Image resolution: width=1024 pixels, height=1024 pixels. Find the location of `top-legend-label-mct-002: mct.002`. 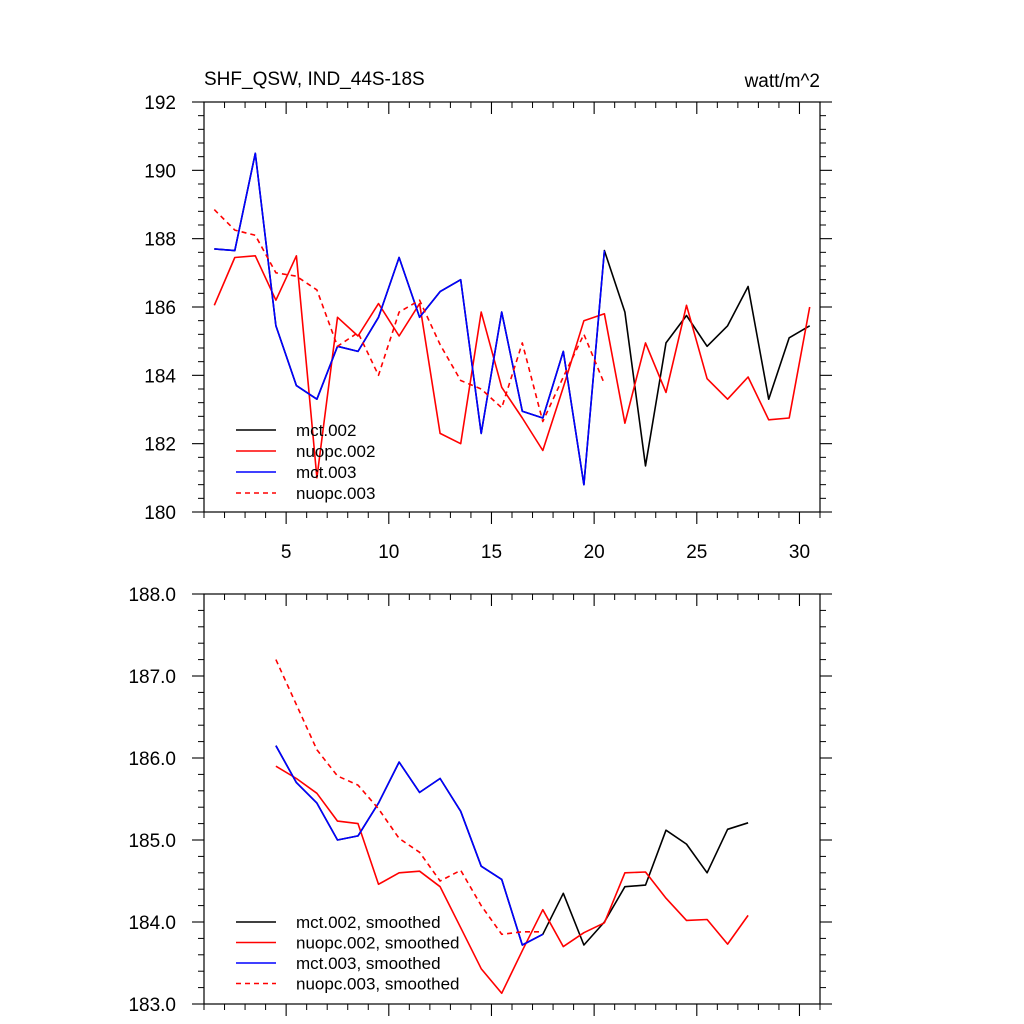

top-legend-label-mct-002: mct.002 is located at coordinates (326, 430).